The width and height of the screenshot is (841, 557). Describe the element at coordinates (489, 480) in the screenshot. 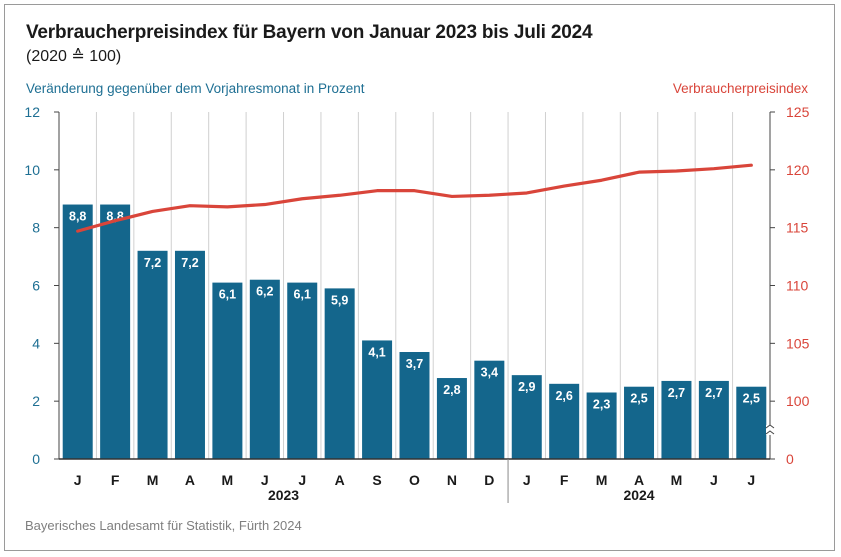

I see `x-tick-label: D` at that location.